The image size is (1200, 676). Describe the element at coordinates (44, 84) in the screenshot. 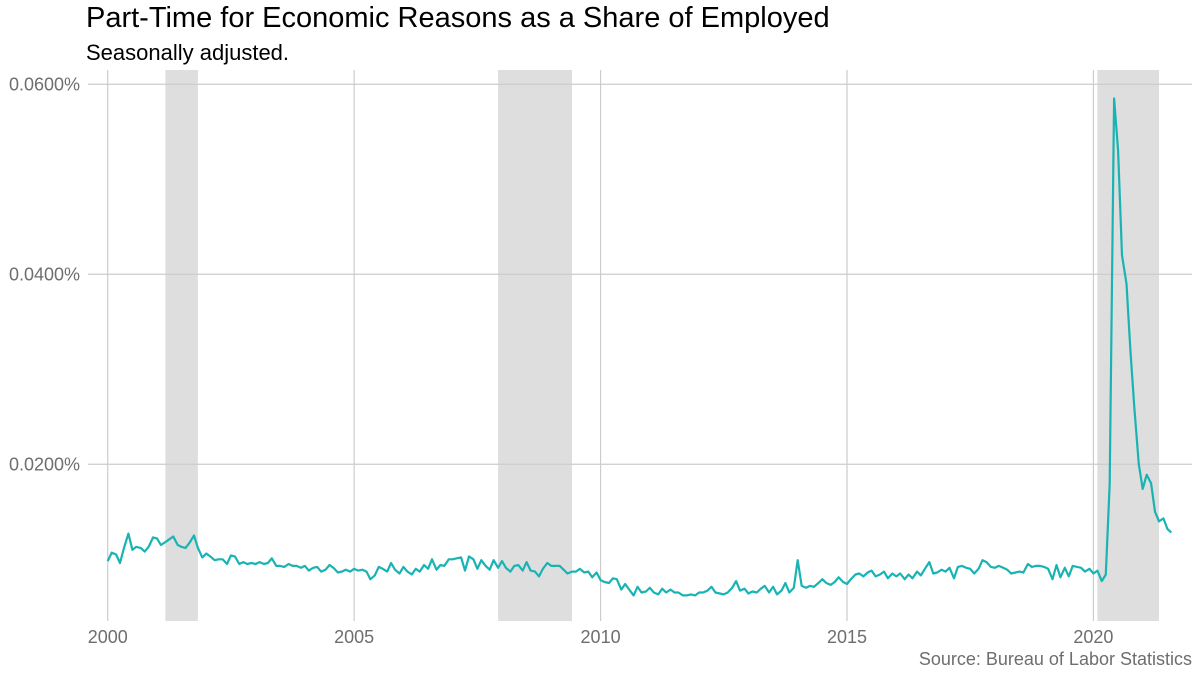

I see `y-tick-label-2: 0.0600%` at that location.